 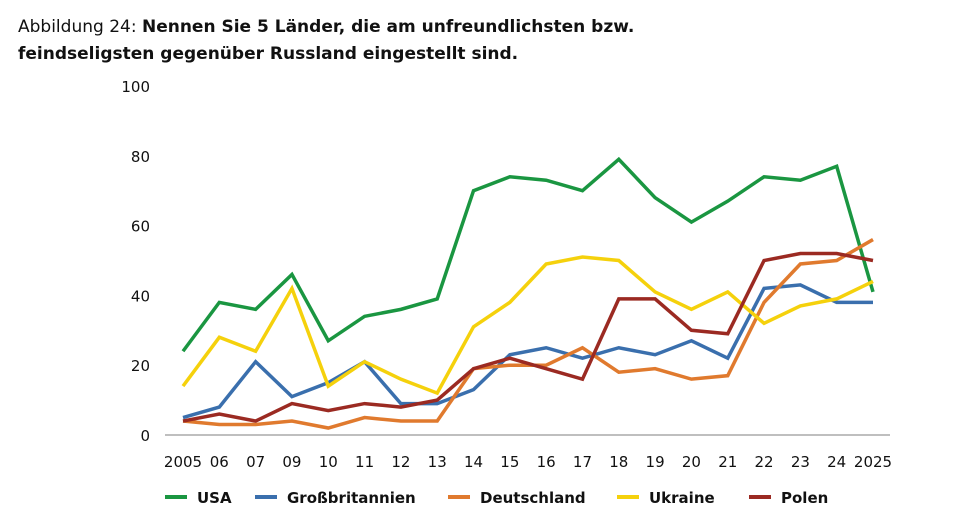 I want to click on x-tick-label: 19, so click(x=655, y=462).